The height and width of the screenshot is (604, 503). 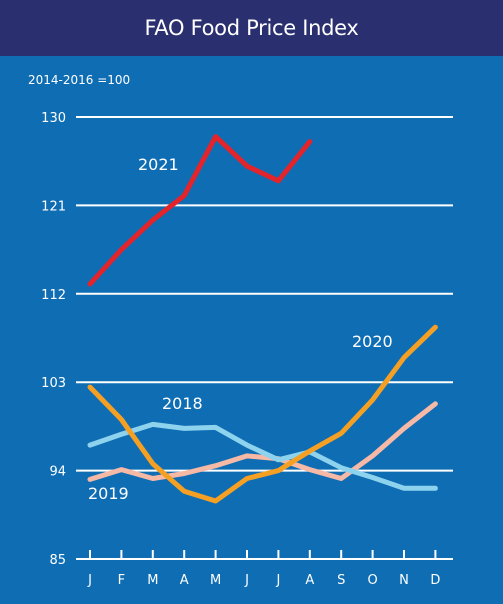 I want to click on x-tick-label: F, so click(x=121, y=580).